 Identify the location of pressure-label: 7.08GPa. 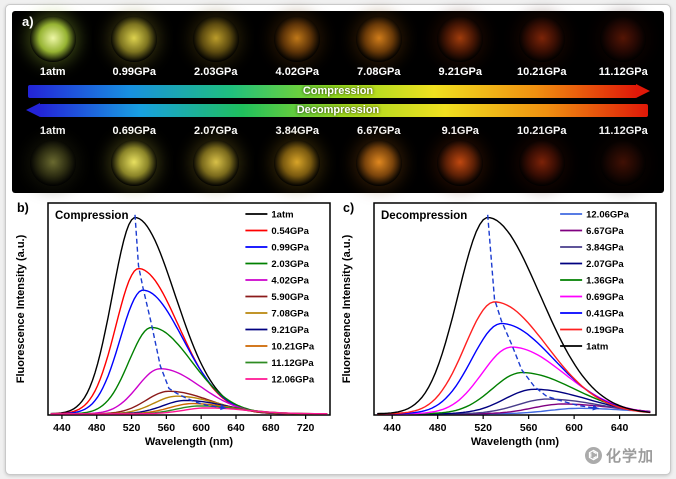
(379, 71).